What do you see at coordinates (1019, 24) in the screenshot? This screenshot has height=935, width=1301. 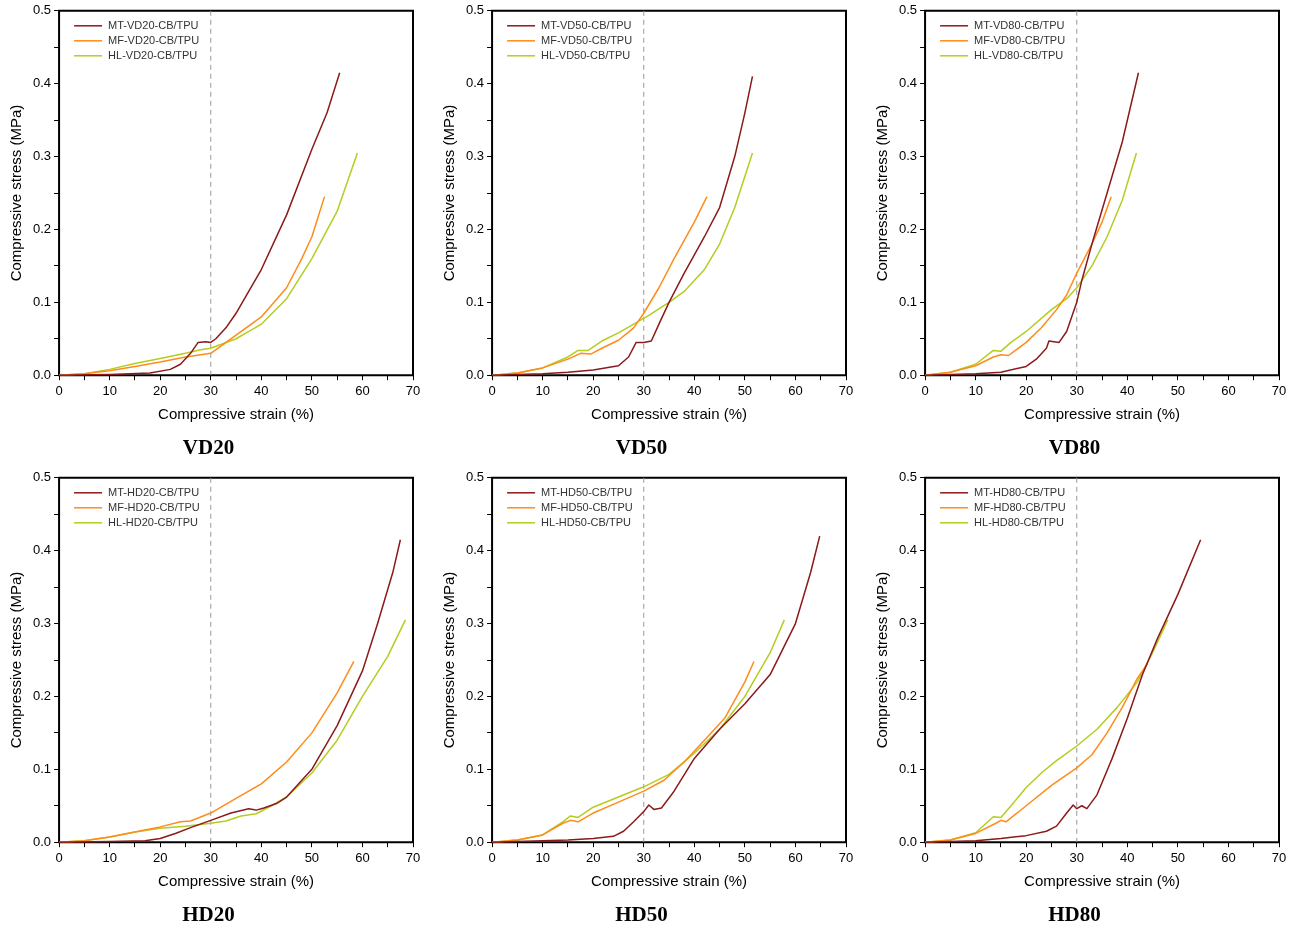 I see `legend-label: MT-VD80-CB/TPU` at bounding box center [1019, 24].